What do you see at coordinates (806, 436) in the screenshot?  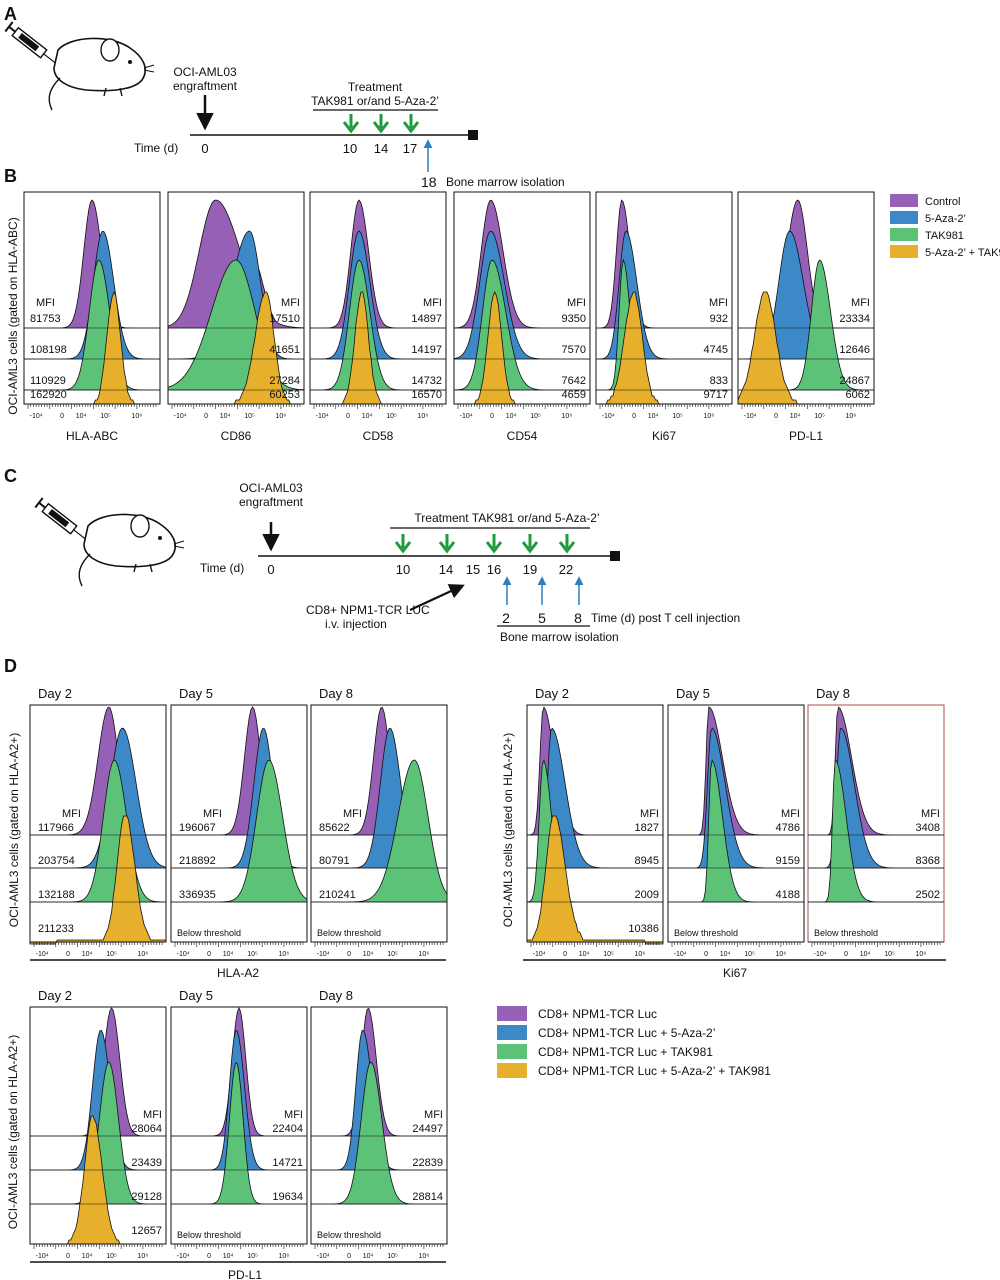 I see `marker-label: PD-L1` at bounding box center [806, 436].